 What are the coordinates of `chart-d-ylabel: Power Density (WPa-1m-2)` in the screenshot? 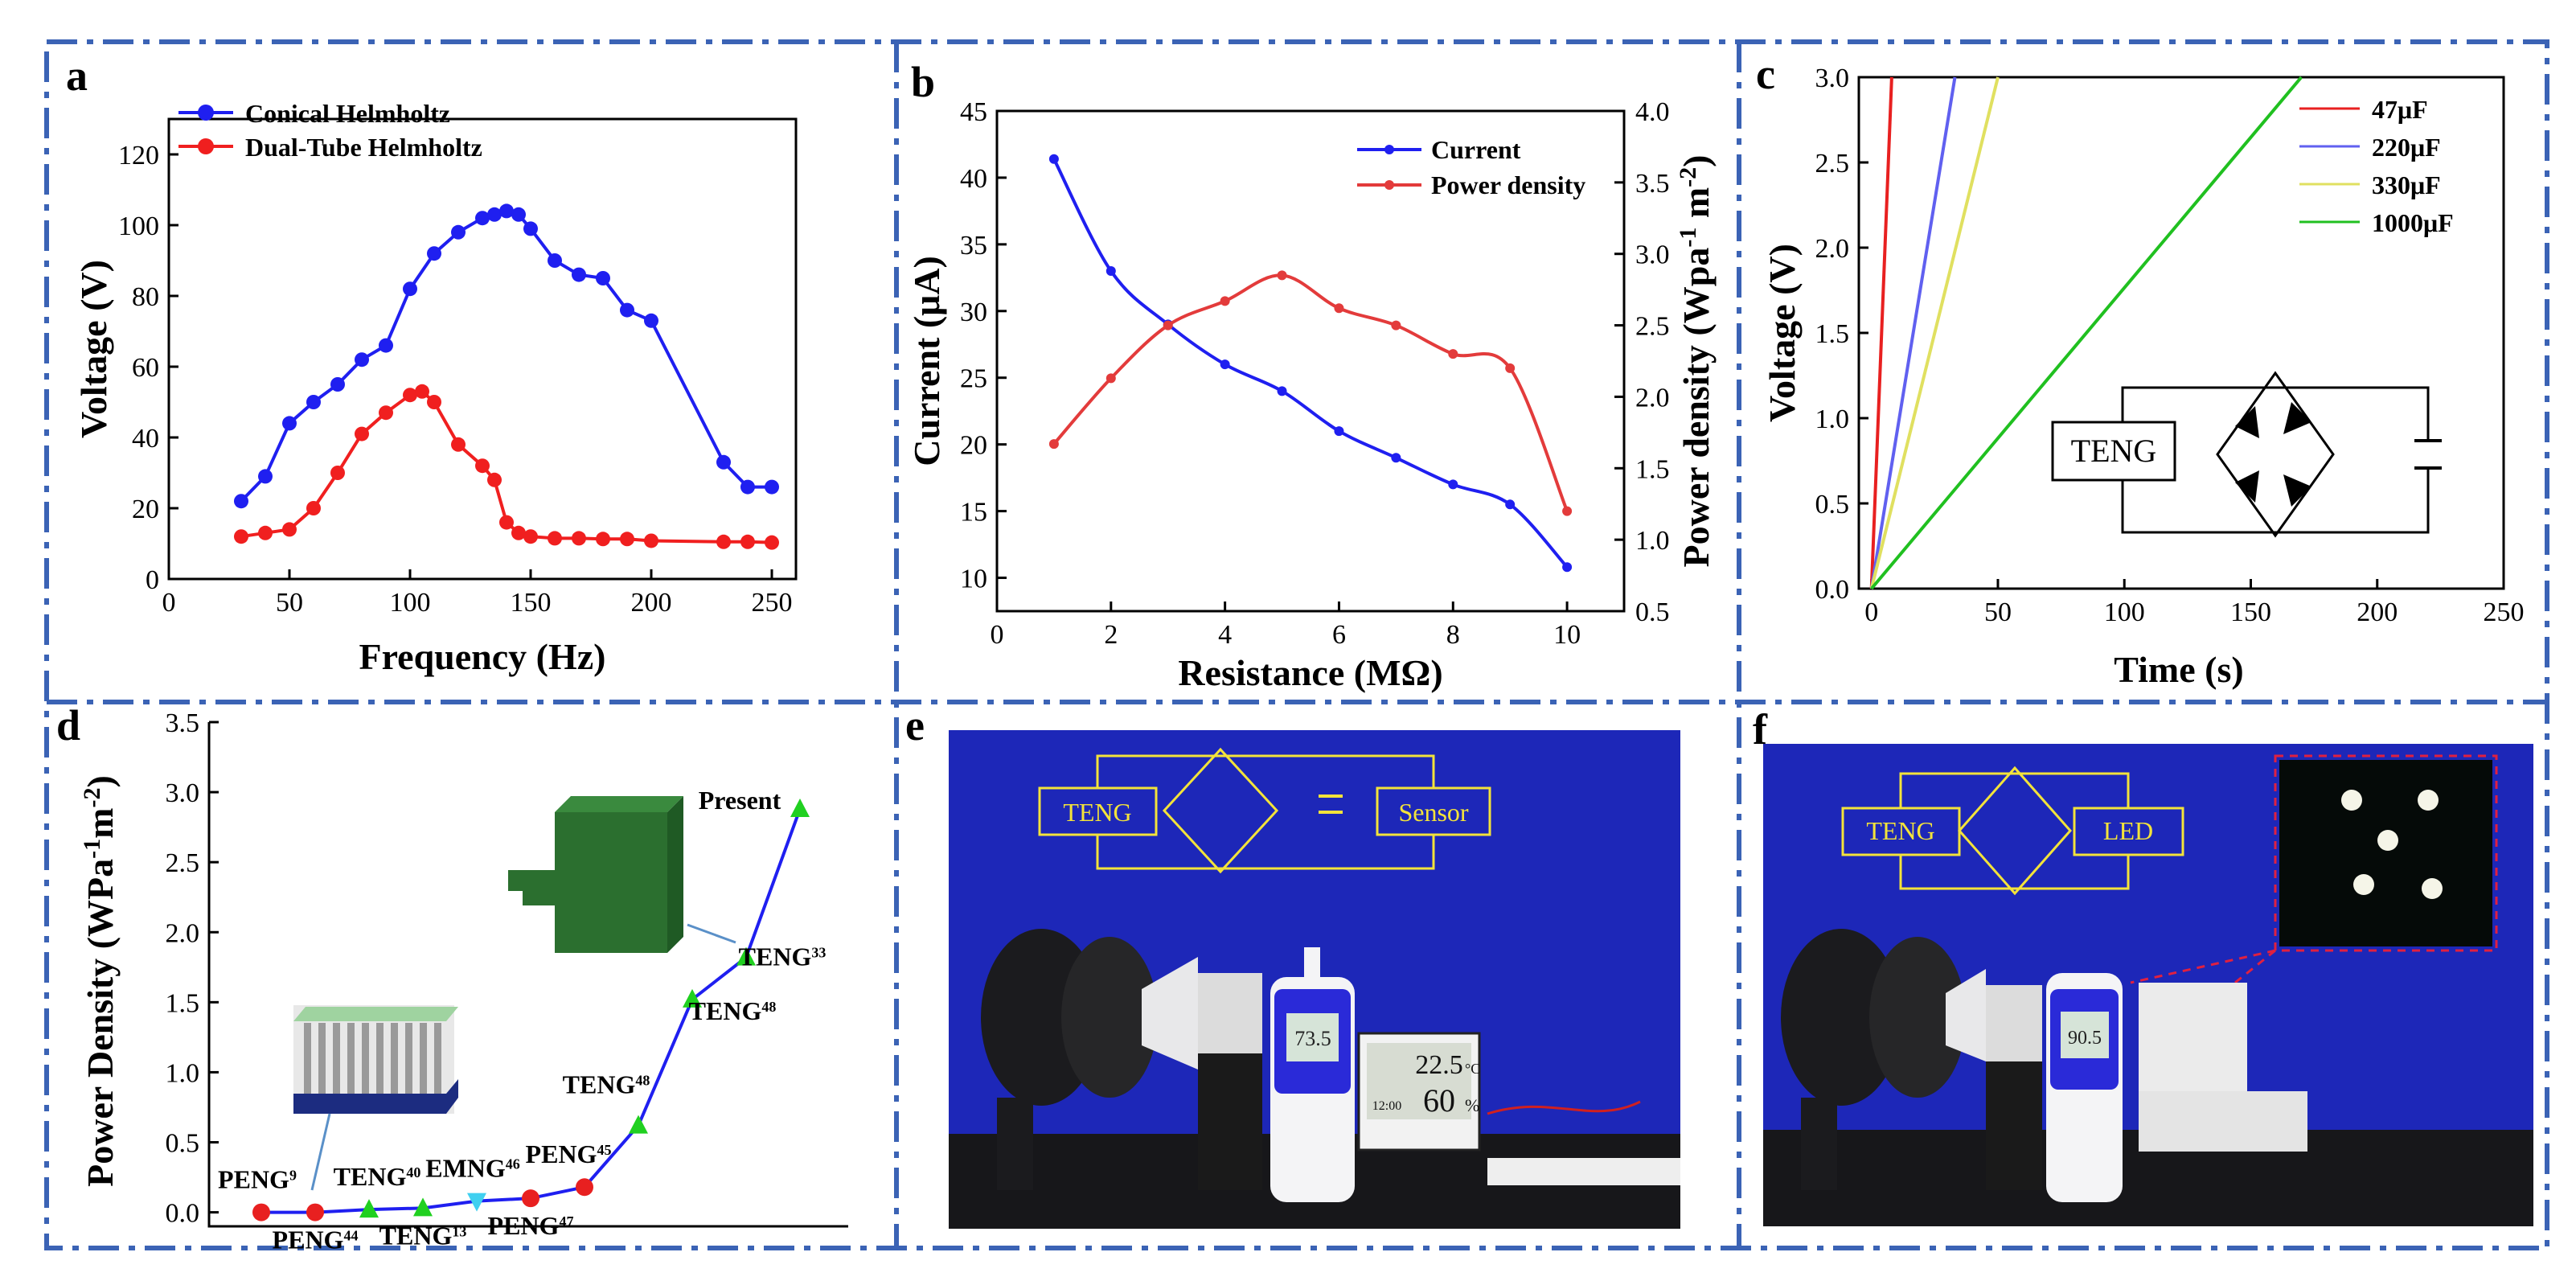 It's located at (100, 981).